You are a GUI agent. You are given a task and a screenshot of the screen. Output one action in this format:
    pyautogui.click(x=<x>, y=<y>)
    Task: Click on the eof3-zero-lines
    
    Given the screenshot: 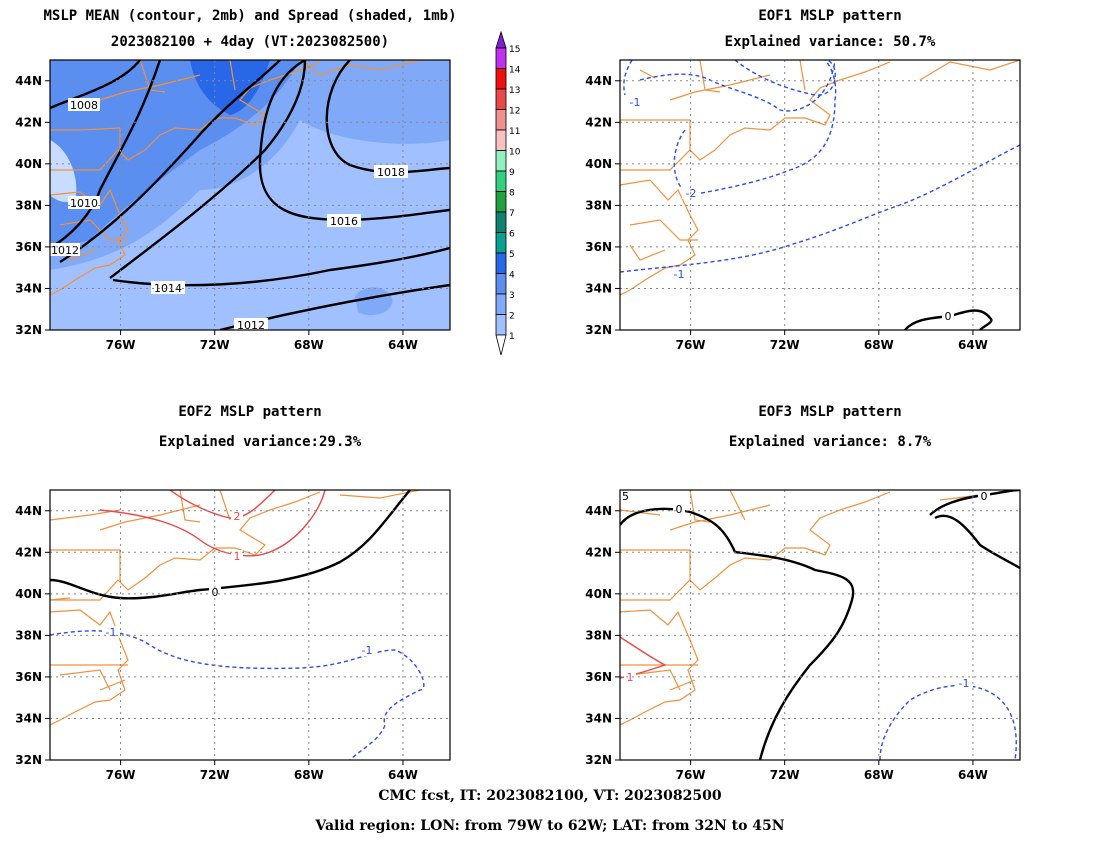 What is the action you would take?
    pyautogui.click(x=820, y=625)
    